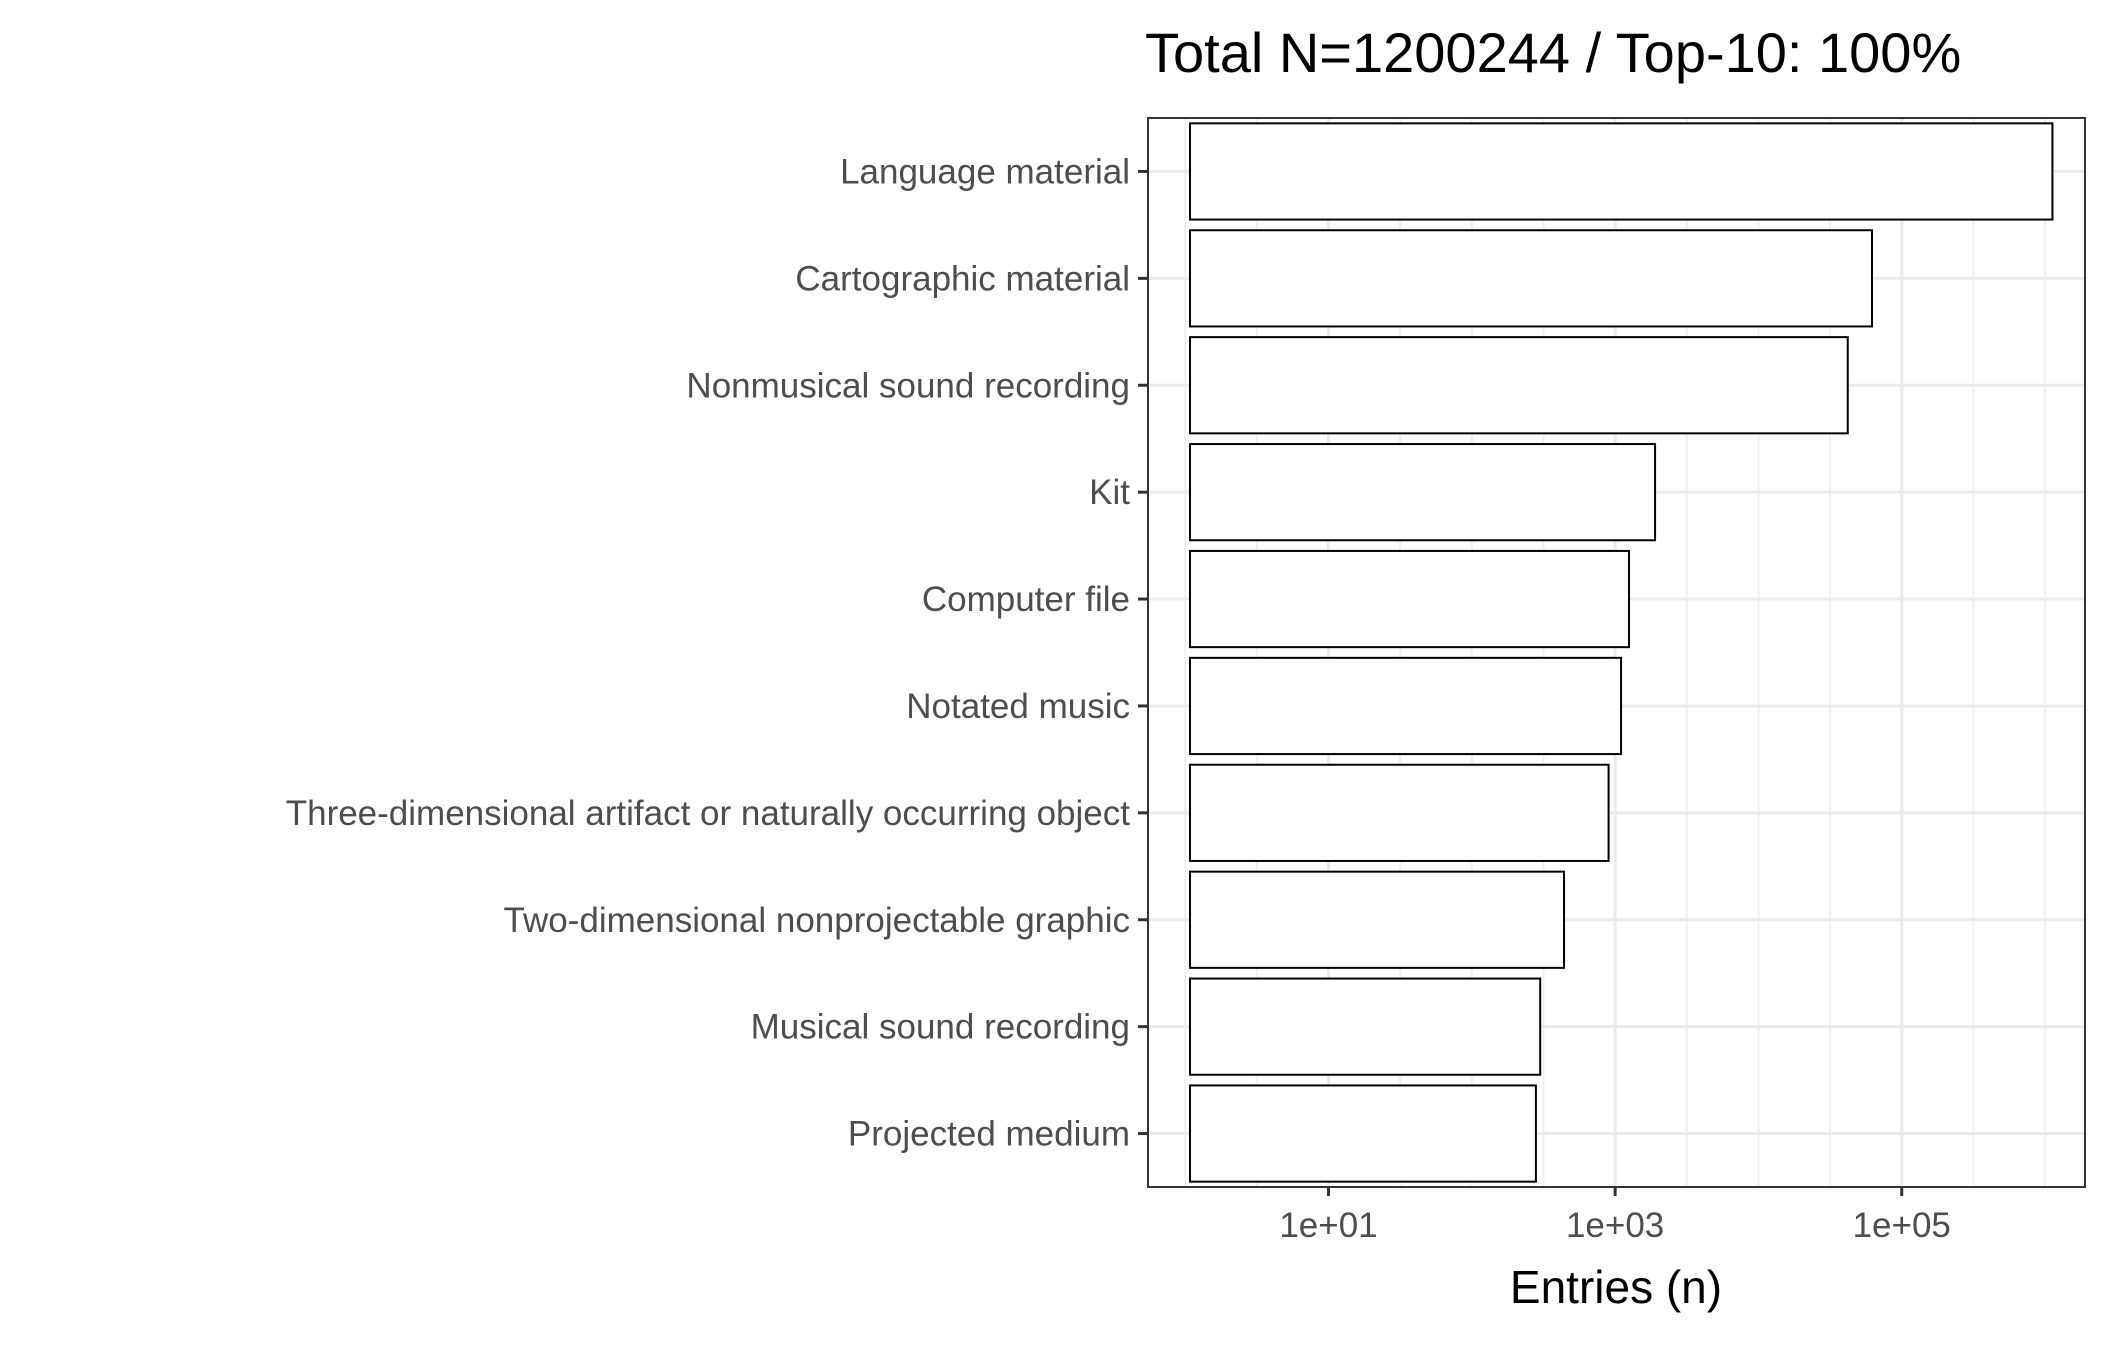  I want to click on x-axis-title: Entries (n), so click(1616, 1287).